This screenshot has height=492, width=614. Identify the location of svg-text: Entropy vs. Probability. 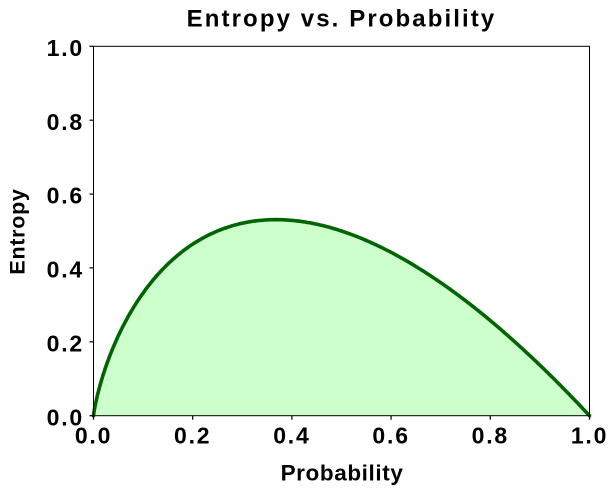
(342, 18).